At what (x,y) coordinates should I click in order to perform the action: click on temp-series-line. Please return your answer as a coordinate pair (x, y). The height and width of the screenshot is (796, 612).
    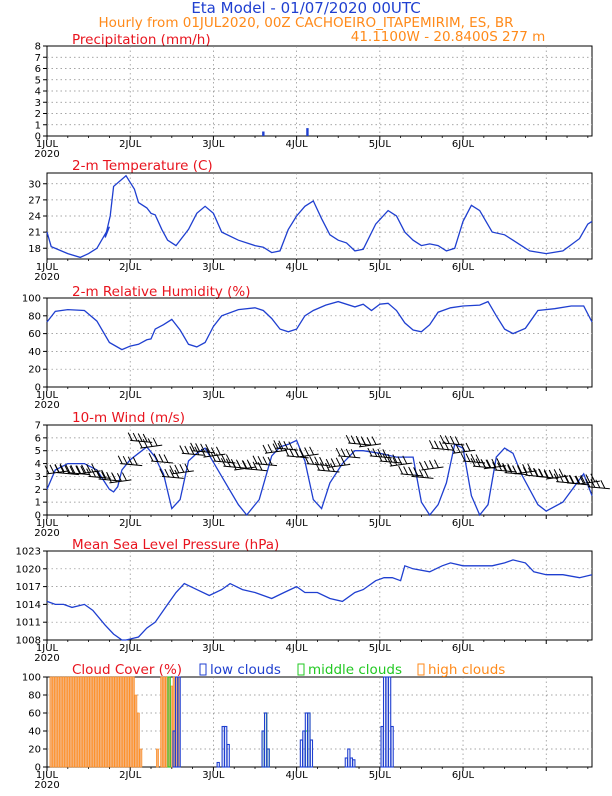
    Looking at the image, I should click on (319, 216).